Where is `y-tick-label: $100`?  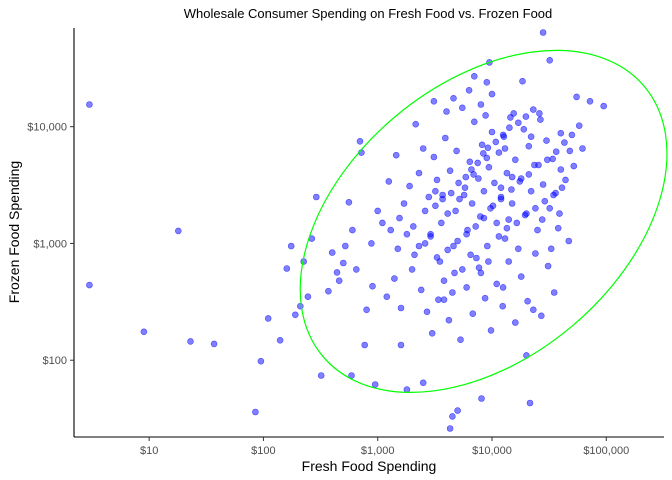
y-tick-label: $100 is located at coordinates (55, 361).